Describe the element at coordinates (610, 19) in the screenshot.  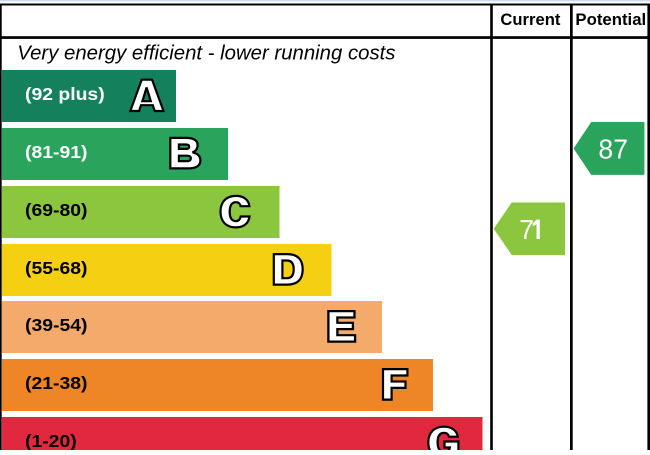
I see `svg-text: Potential` at that location.